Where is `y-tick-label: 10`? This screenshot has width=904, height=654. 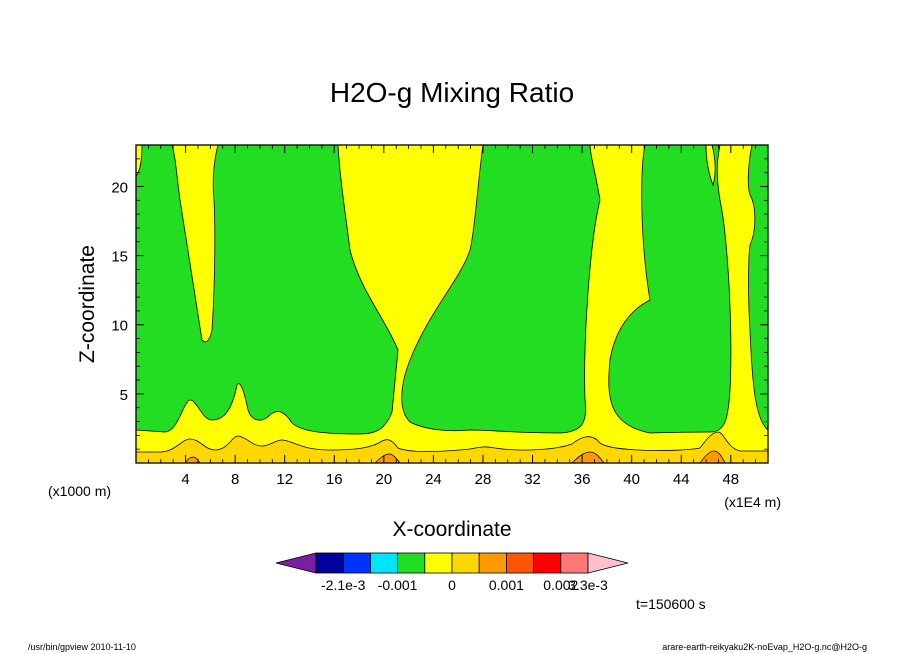 y-tick-label: 10 is located at coordinates (119, 326).